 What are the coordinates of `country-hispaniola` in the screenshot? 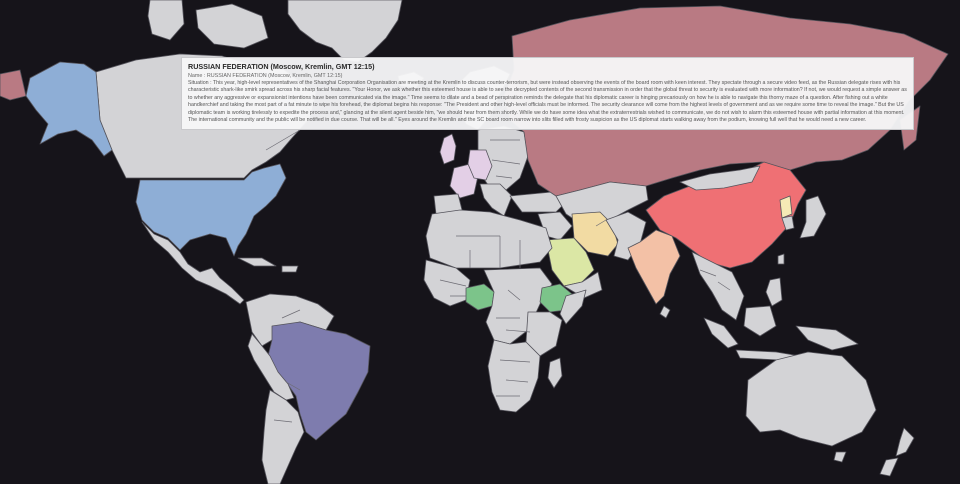 It's located at (290, 269).